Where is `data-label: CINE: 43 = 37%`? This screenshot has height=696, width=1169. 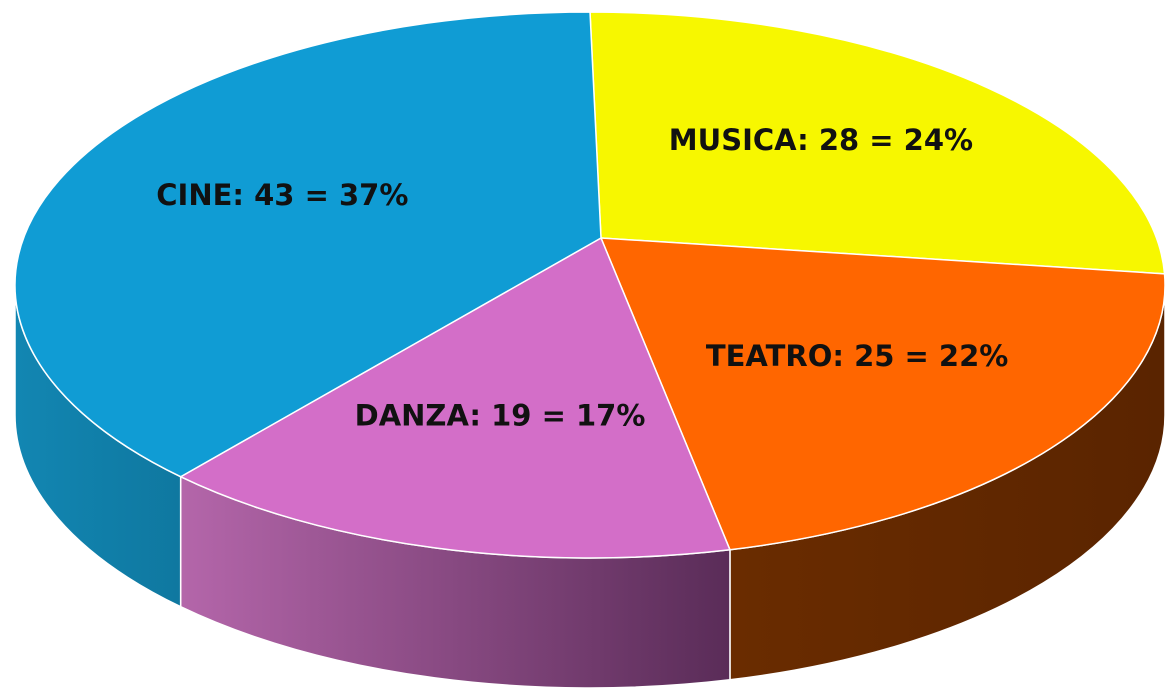
data-label: CINE: 43 = 37% is located at coordinates (282, 195).